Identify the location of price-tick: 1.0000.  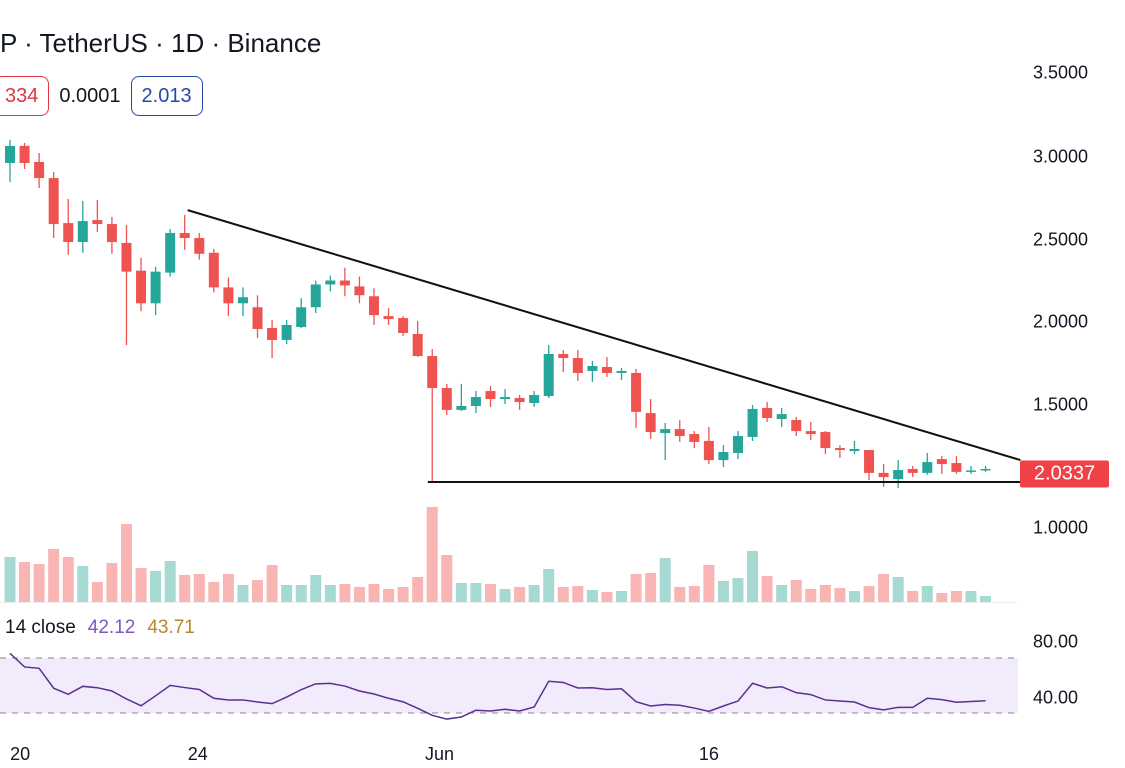
(1061, 527).